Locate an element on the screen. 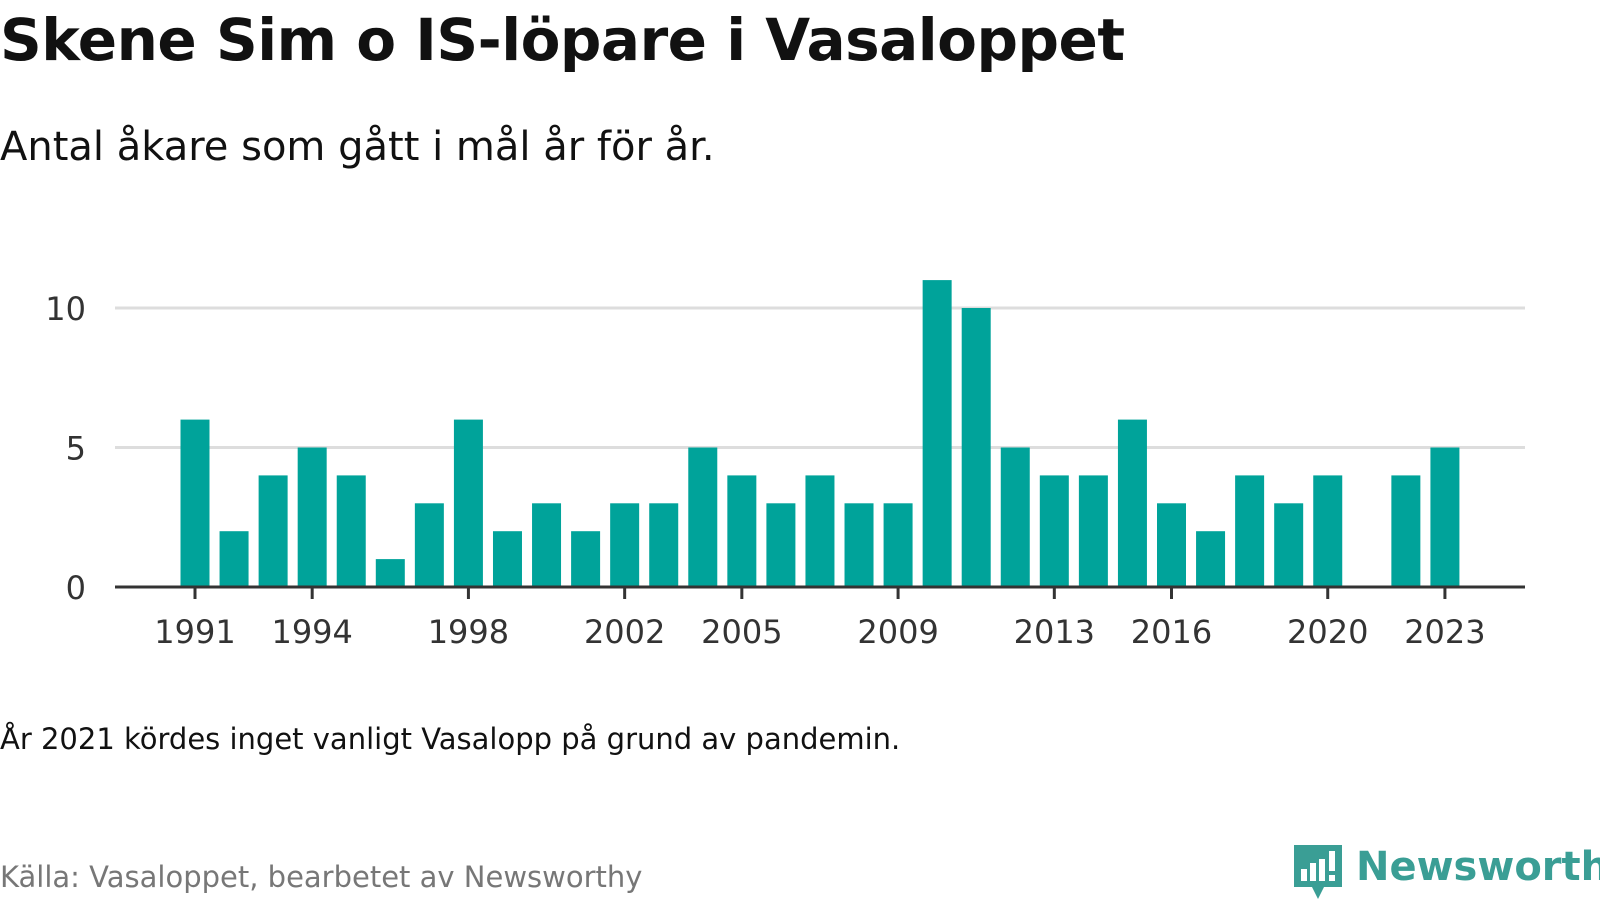 The height and width of the screenshot is (901, 1600). newsworthy-logo-icon is located at coordinates (1318, 872).